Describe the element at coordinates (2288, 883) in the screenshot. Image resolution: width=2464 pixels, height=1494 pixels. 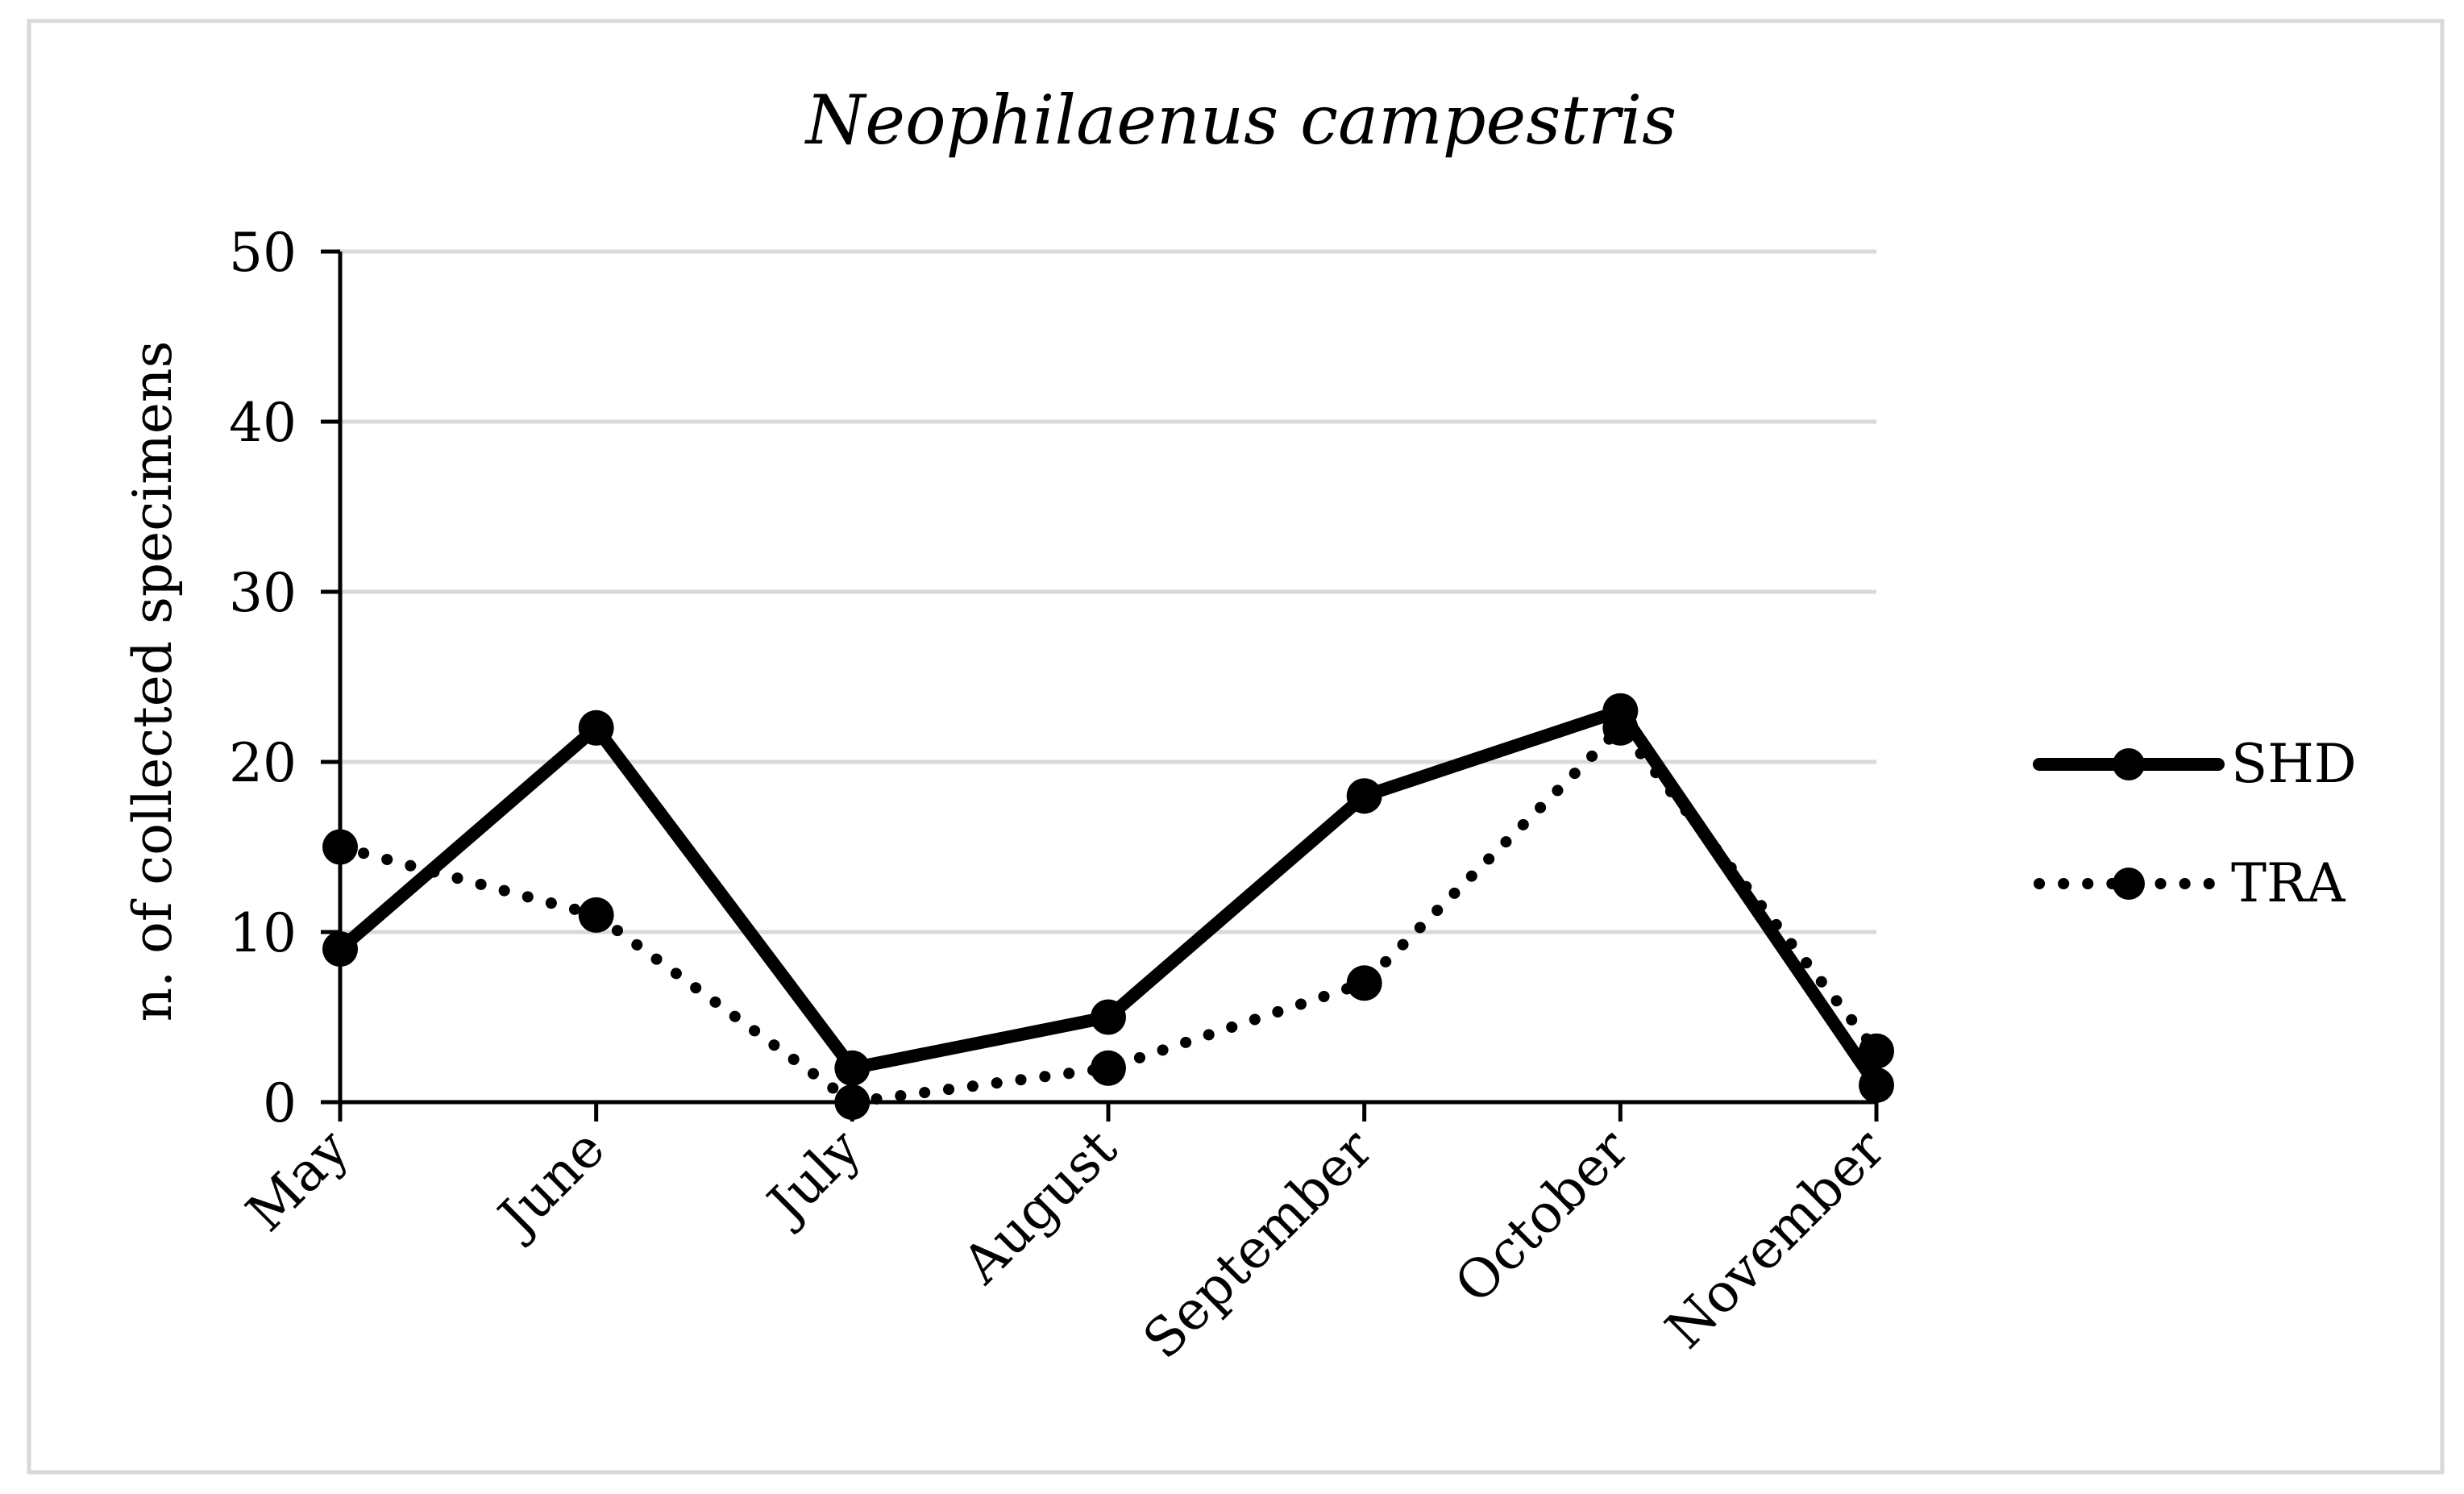
I see `legend-label-tra: TRA` at that location.